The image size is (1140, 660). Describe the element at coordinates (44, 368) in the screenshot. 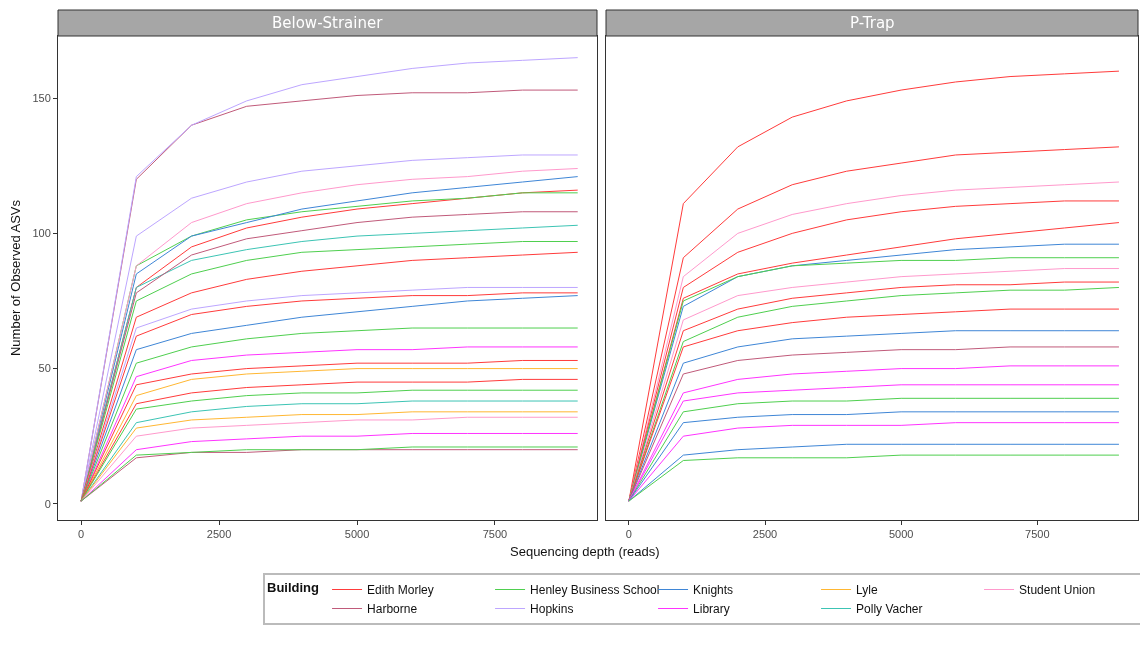

I see `y-tick-label: 50` at that location.